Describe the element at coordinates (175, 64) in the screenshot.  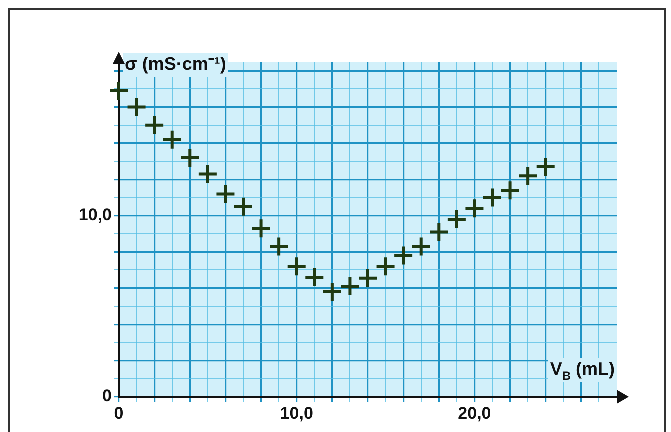
I see `y-axis-title: σ (mS·cm⁻¹)` at that location.